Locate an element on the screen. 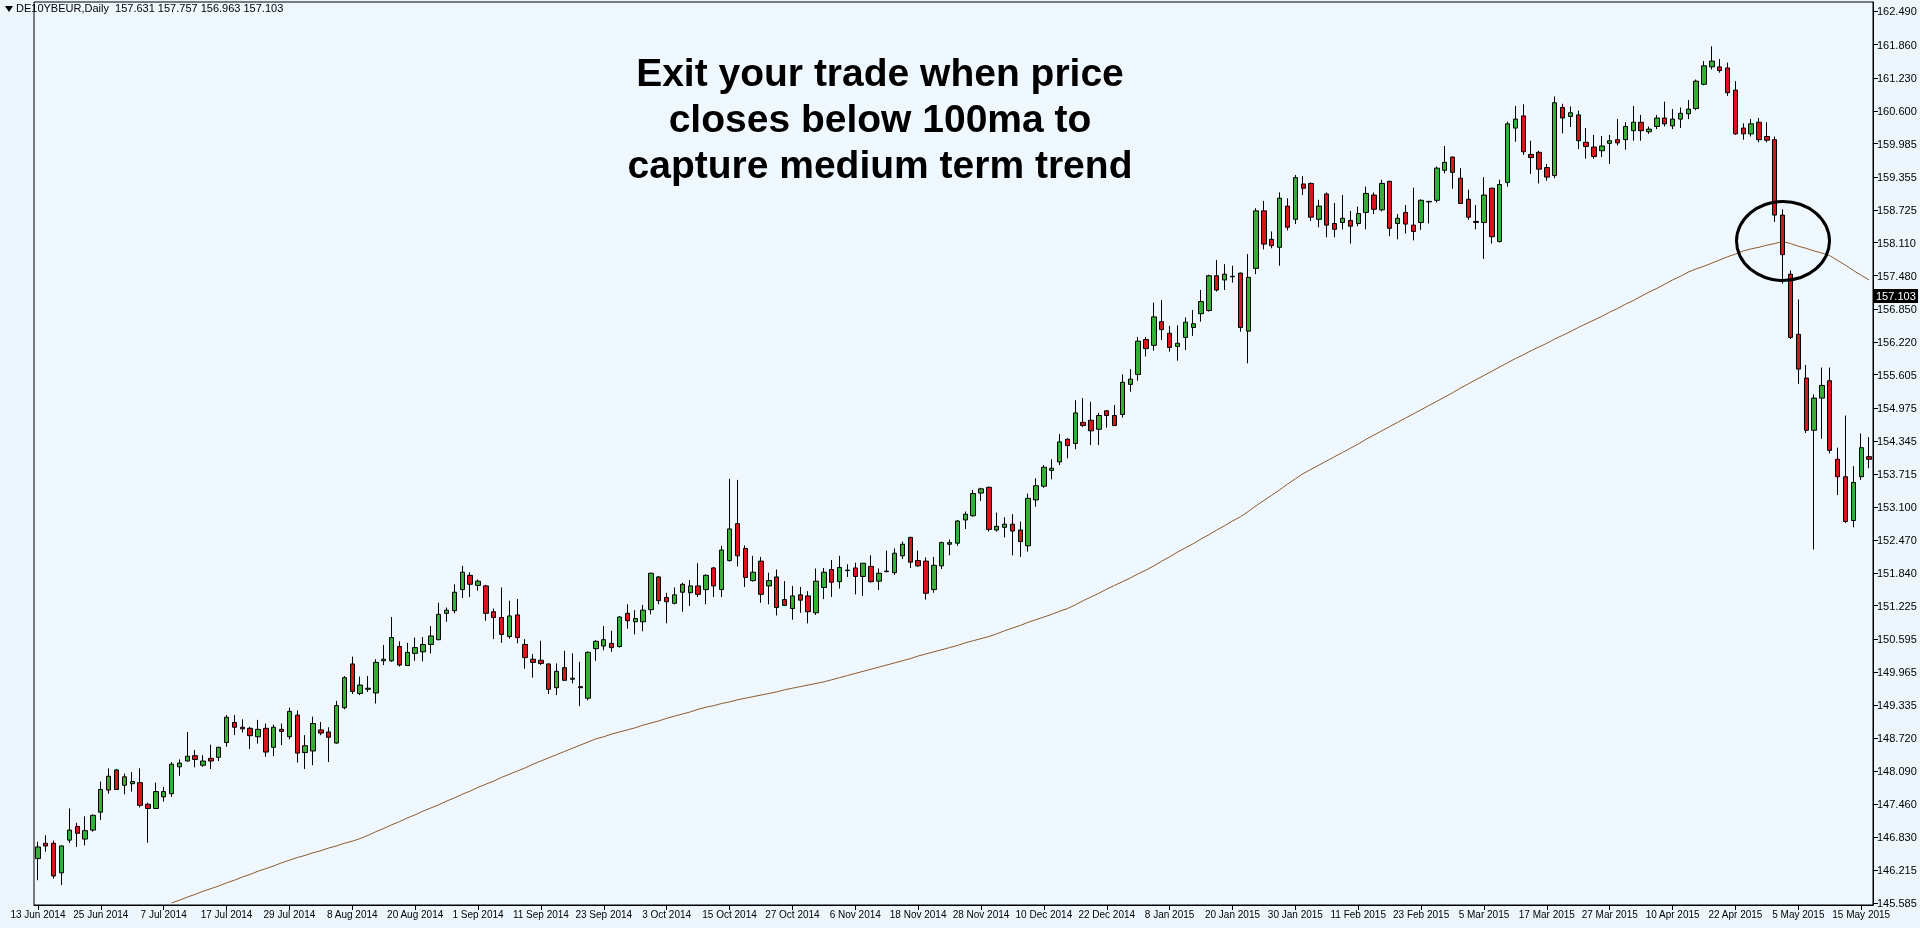  y-tick-label: 149.965 is located at coordinates (1897, 672).